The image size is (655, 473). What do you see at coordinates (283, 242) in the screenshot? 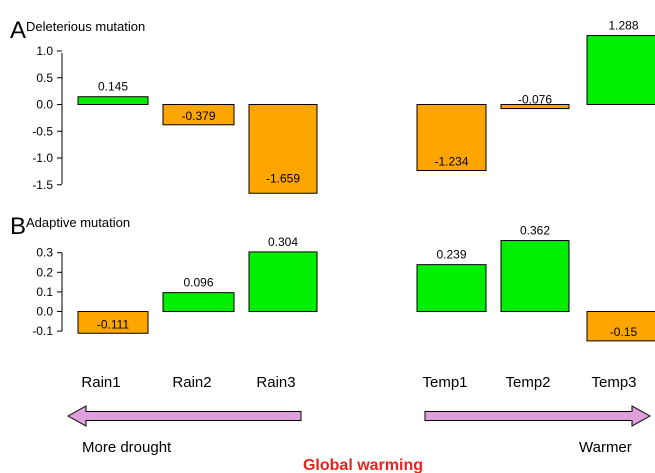
I see `panel-b-value-label-rain3: 0.304` at bounding box center [283, 242].